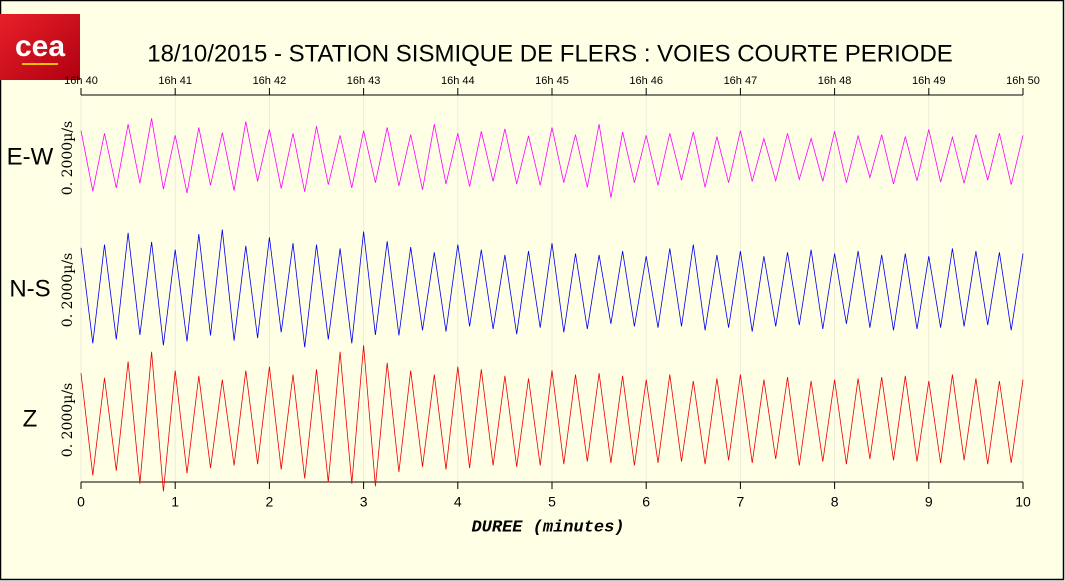 The width and height of the screenshot is (1065, 581). What do you see at coordinates (81, 502) in the screenshot?
I see `x-tick-label: 0` at bounding box center [81, 502].